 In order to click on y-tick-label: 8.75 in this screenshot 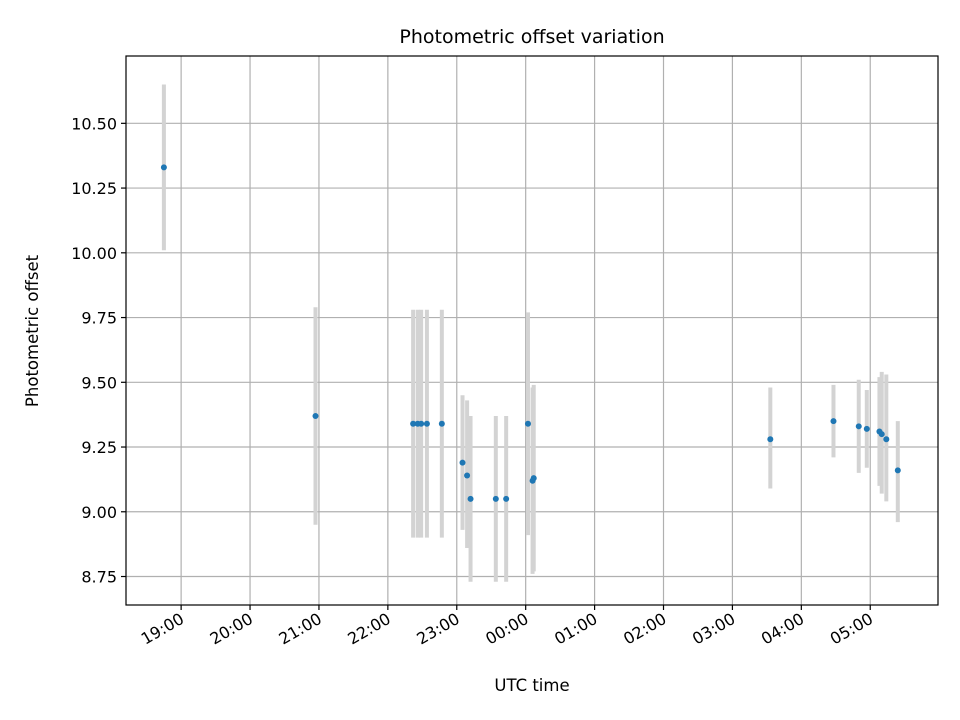, I will do `click(99, 577)`.